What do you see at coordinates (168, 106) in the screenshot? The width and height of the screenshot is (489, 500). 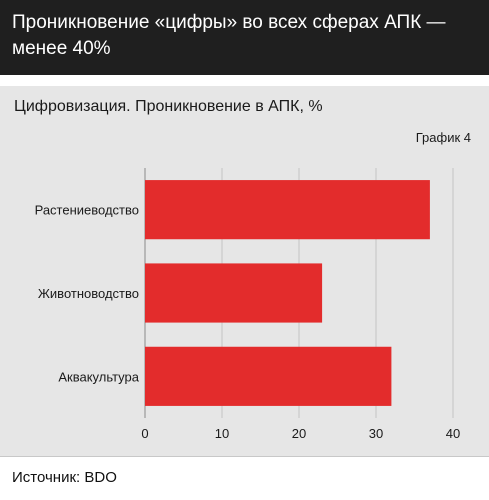 I see `chart-subtitle: Цифровизация. Проникновение в АПК, %` at bounding box center [168, 106].